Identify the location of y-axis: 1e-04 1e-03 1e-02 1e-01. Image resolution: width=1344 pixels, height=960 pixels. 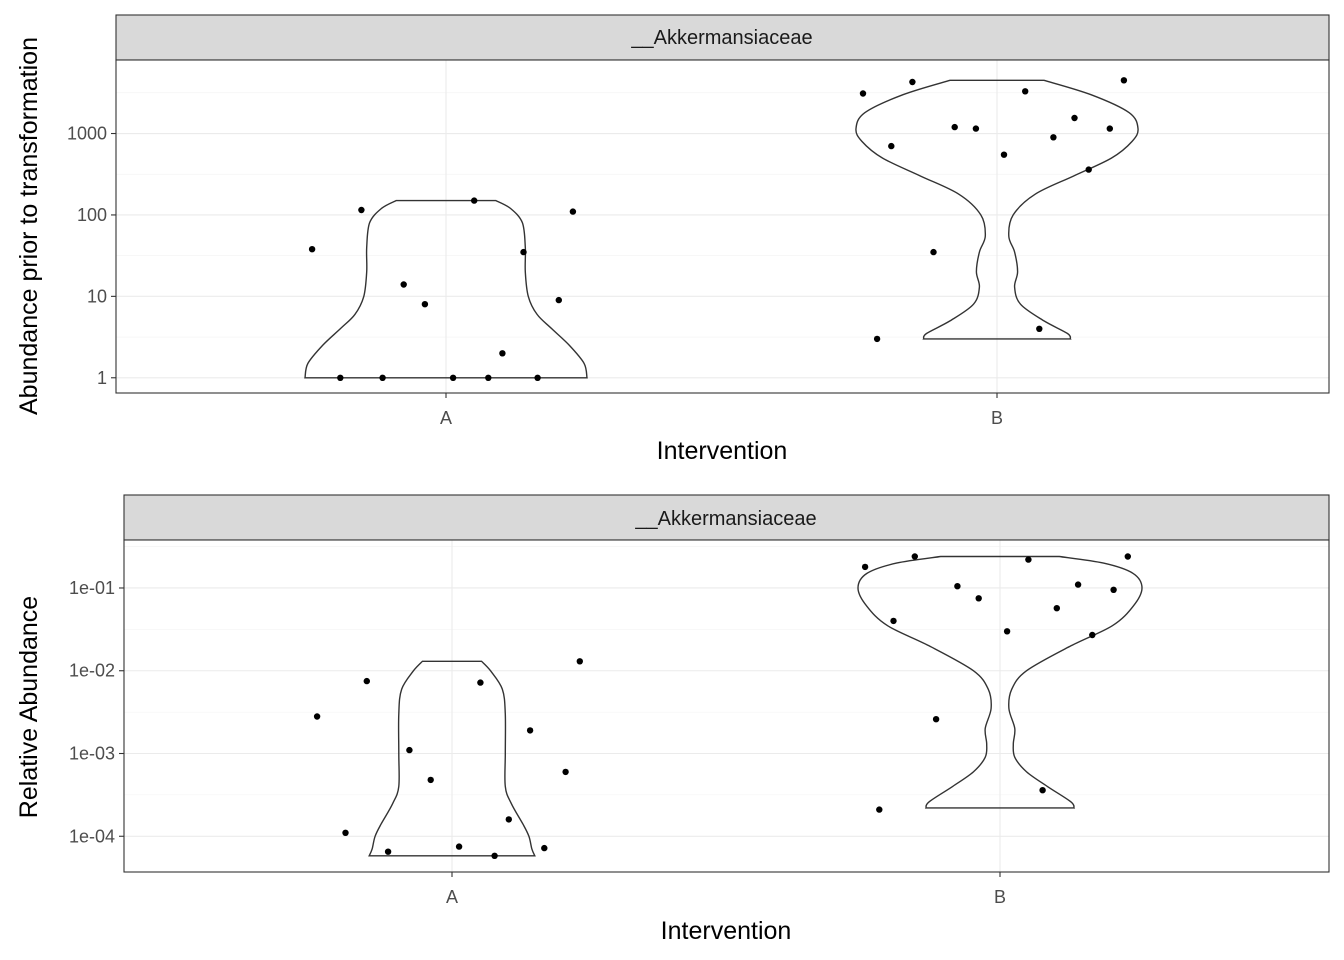
(96, 712).